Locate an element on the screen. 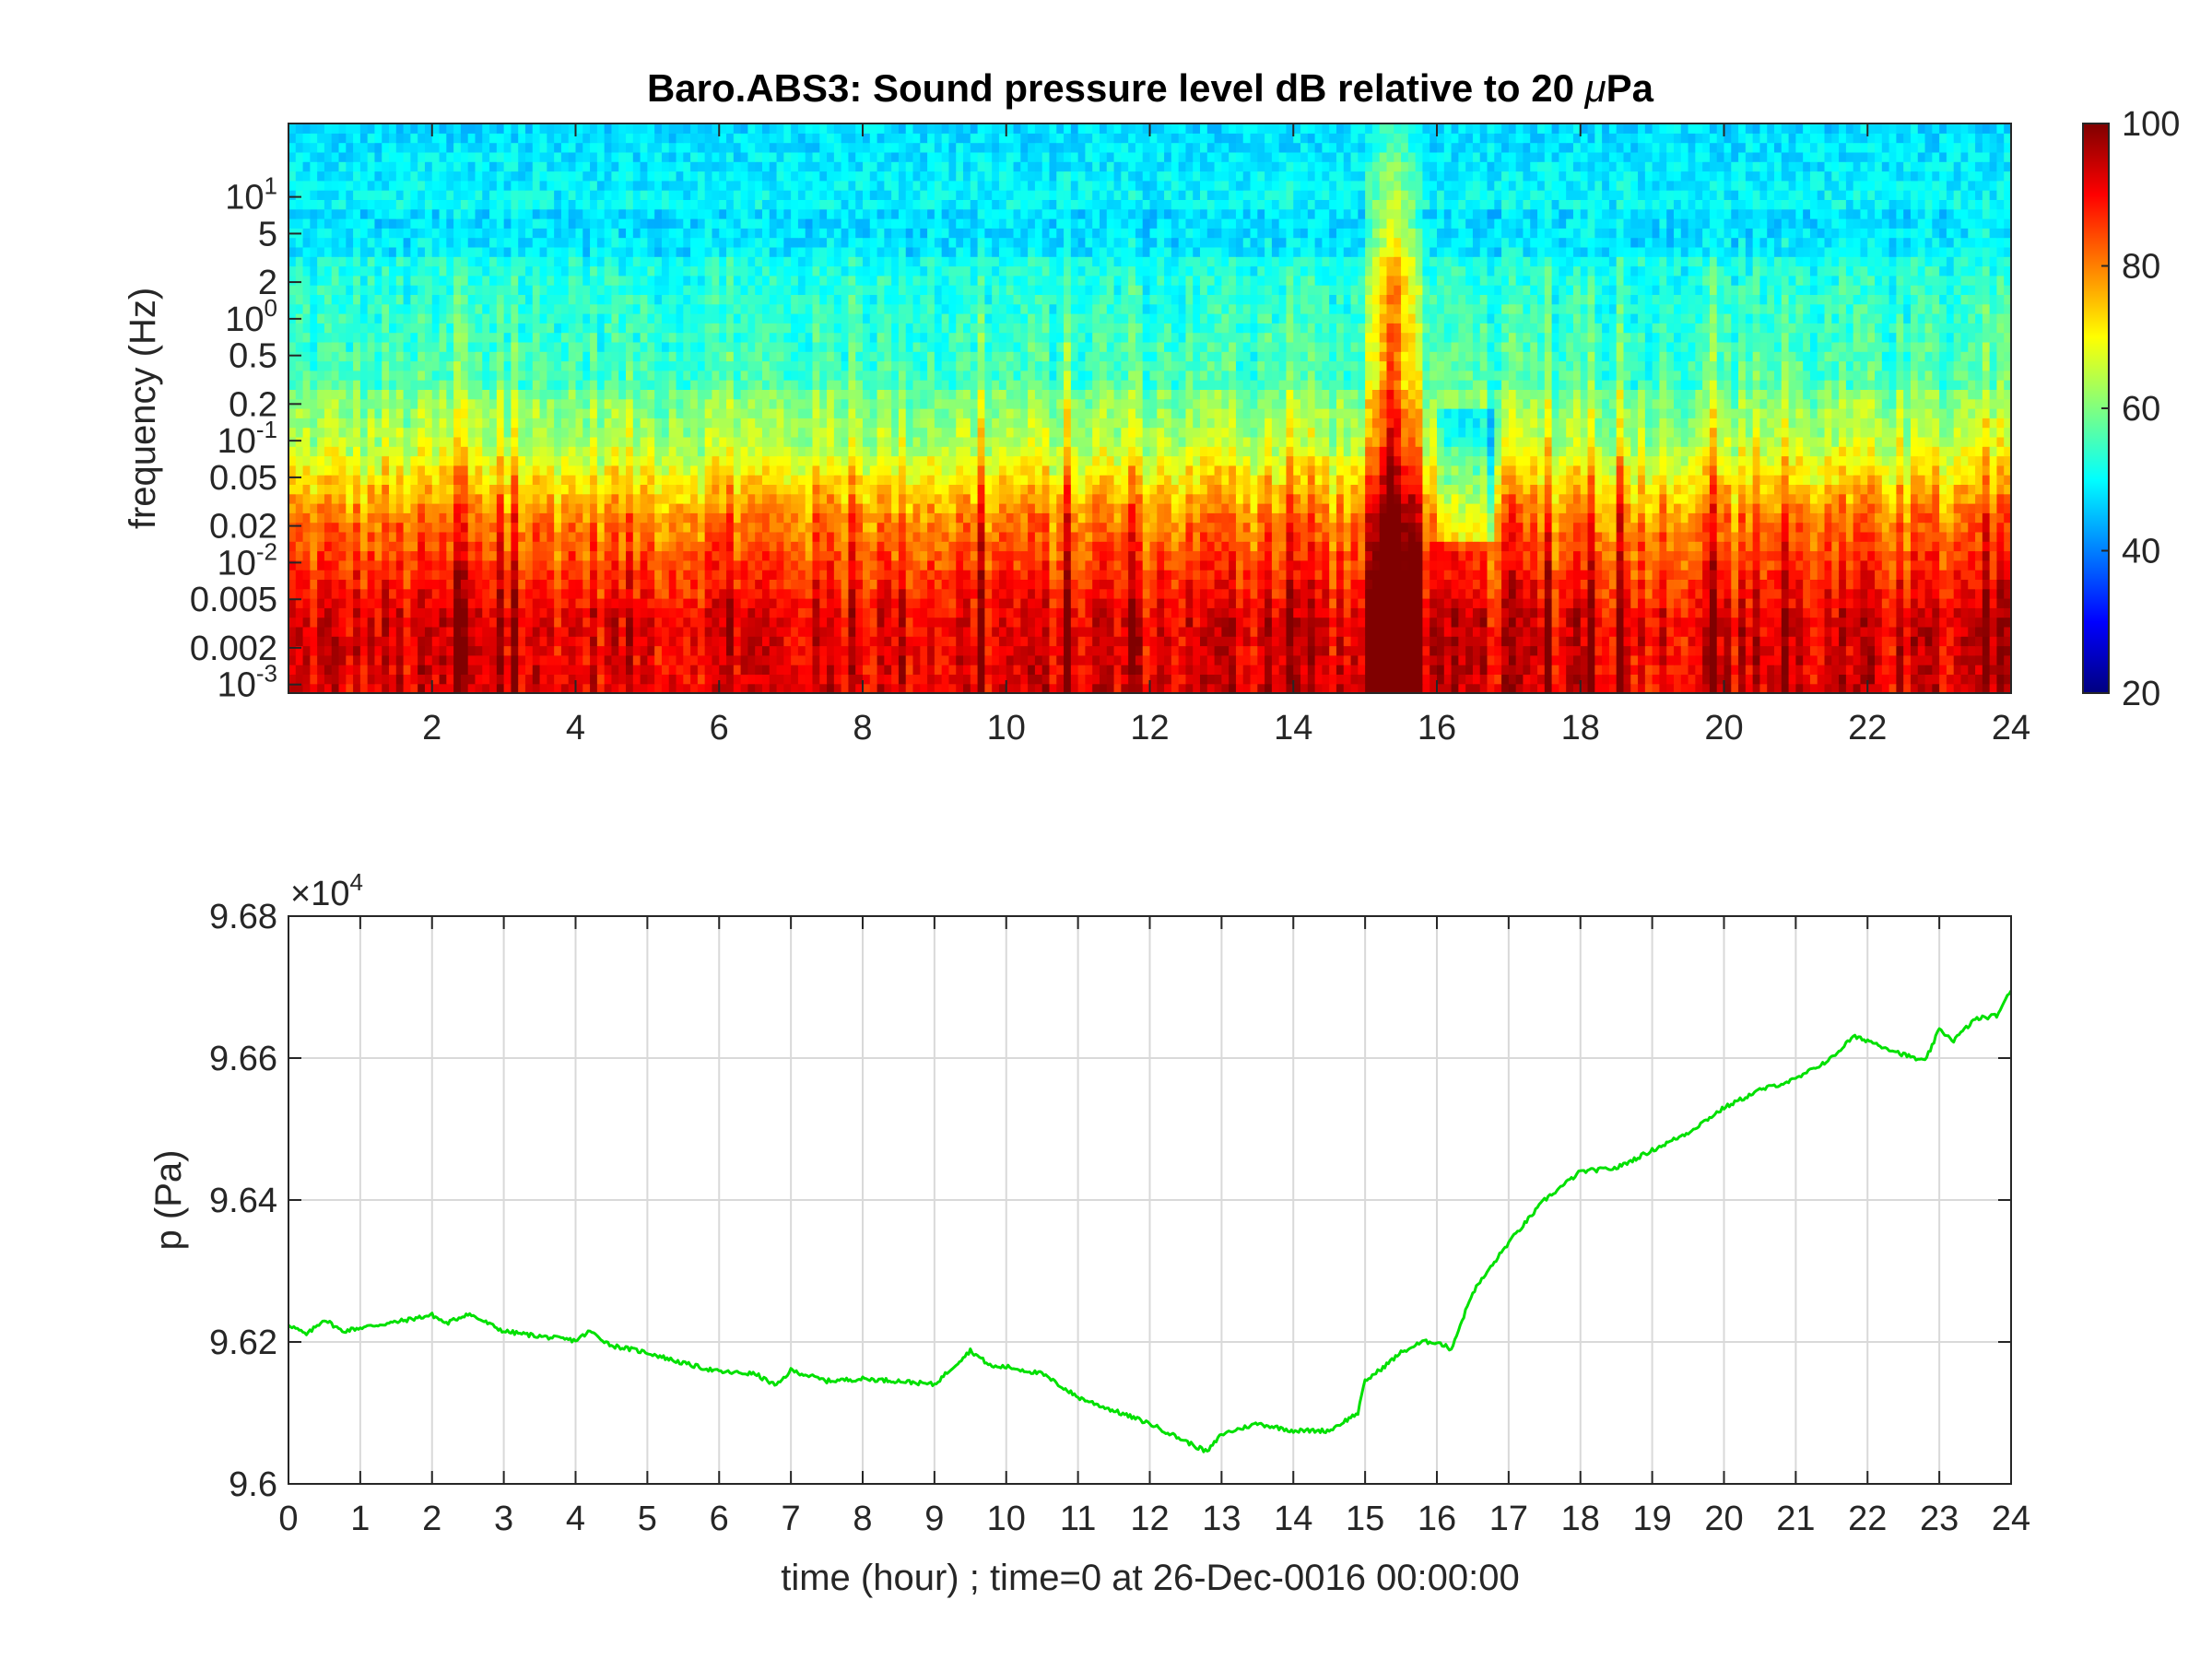 The image size is (2212, 1659). spectrogram-x-tick-label: 4 is located at coordinates (575, 728).